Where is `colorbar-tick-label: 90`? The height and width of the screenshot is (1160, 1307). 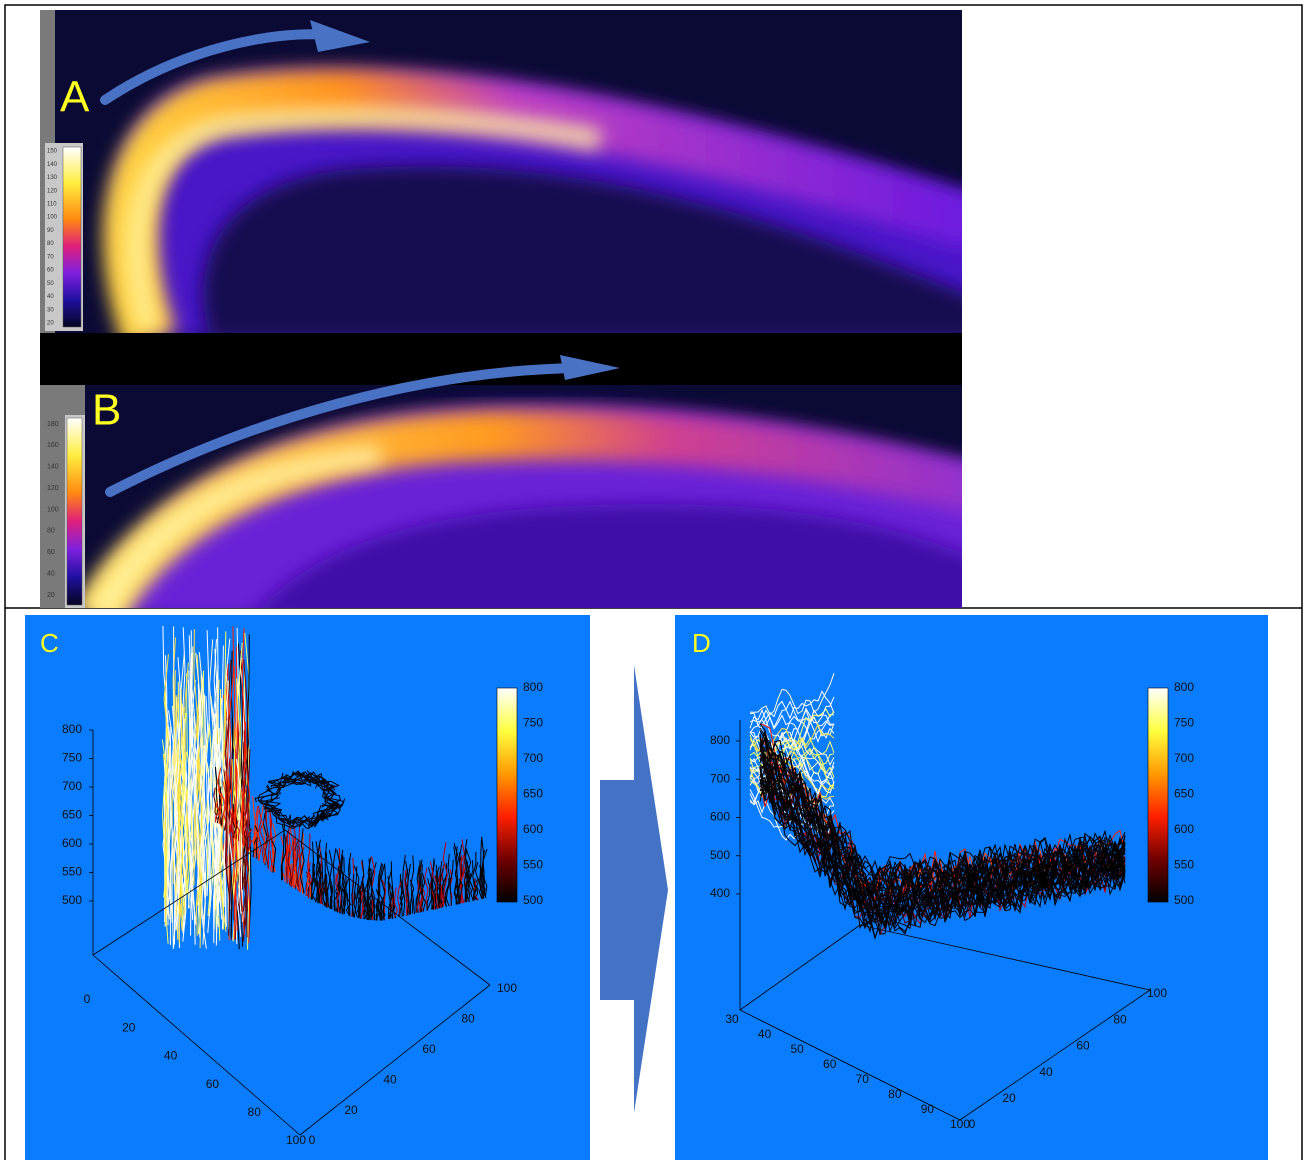
colorbar-tick-label: 90 is located at coordinates (50, 231).